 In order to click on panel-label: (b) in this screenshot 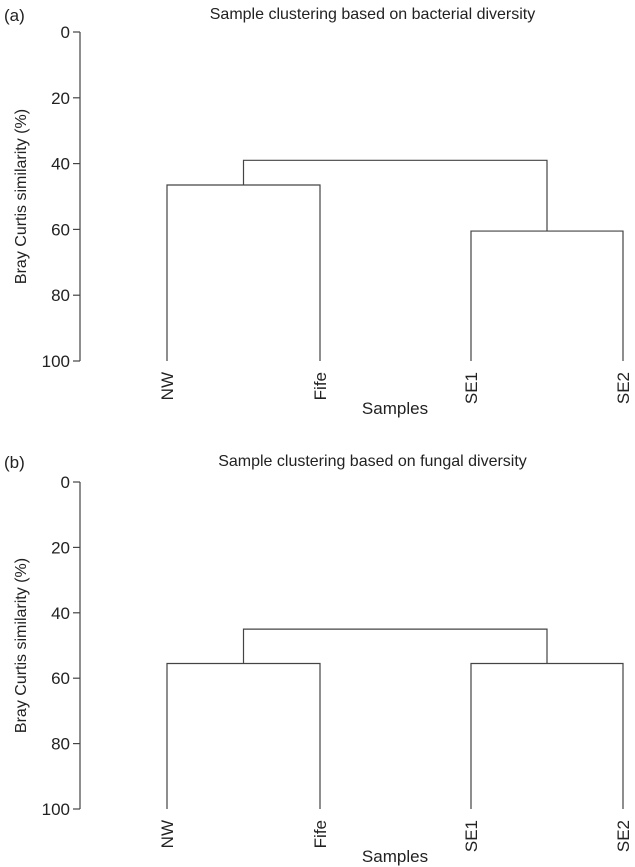, I will do `click(14, 462)`.